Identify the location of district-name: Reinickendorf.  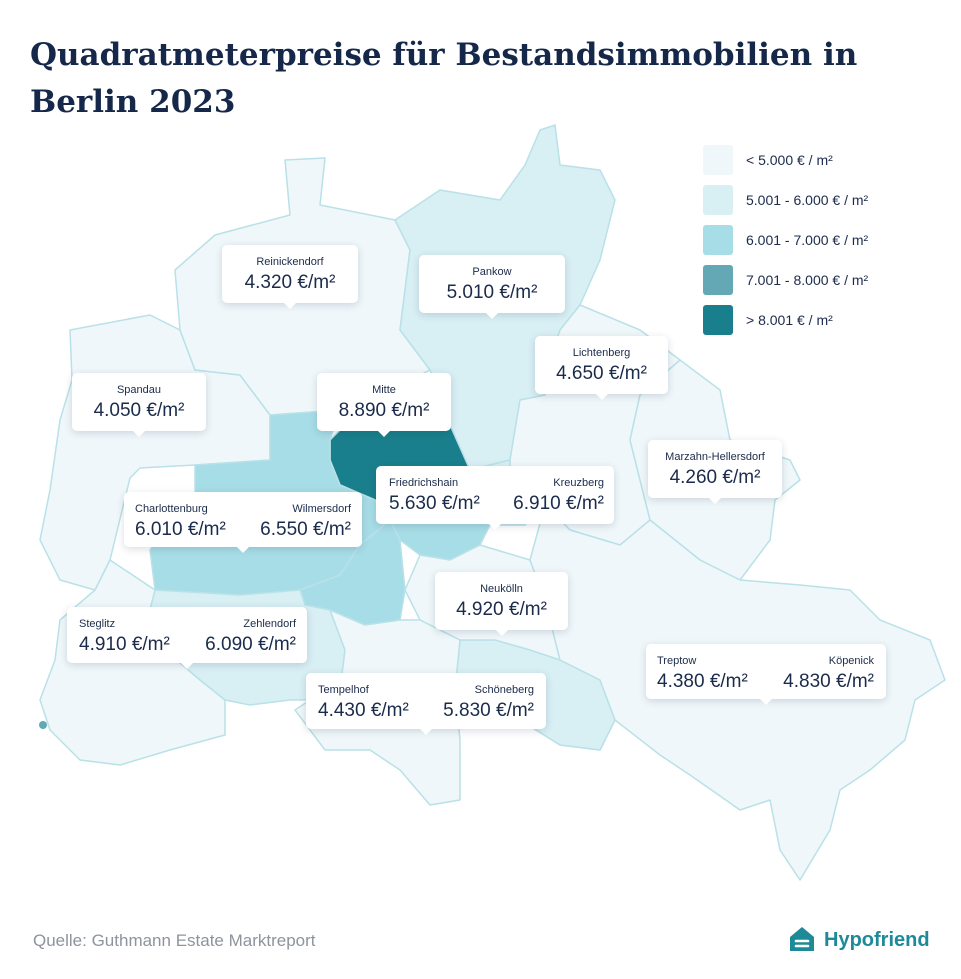
(290, 262).